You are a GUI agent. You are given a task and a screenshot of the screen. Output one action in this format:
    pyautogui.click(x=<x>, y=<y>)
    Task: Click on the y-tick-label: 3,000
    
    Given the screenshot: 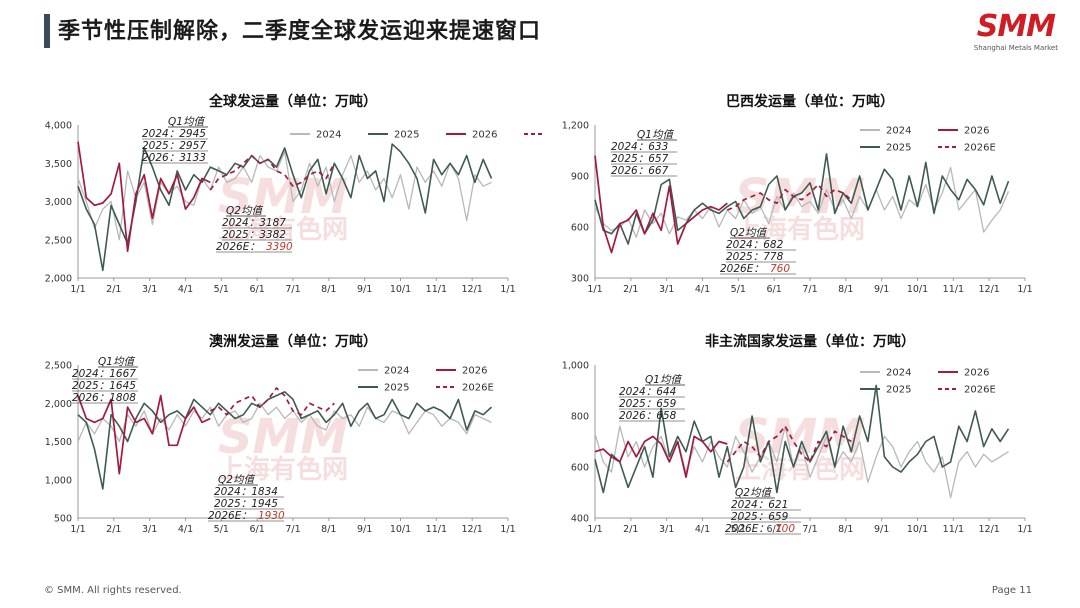 What is the action you would take?
    pyautogui.click(x=58, y=202)
    